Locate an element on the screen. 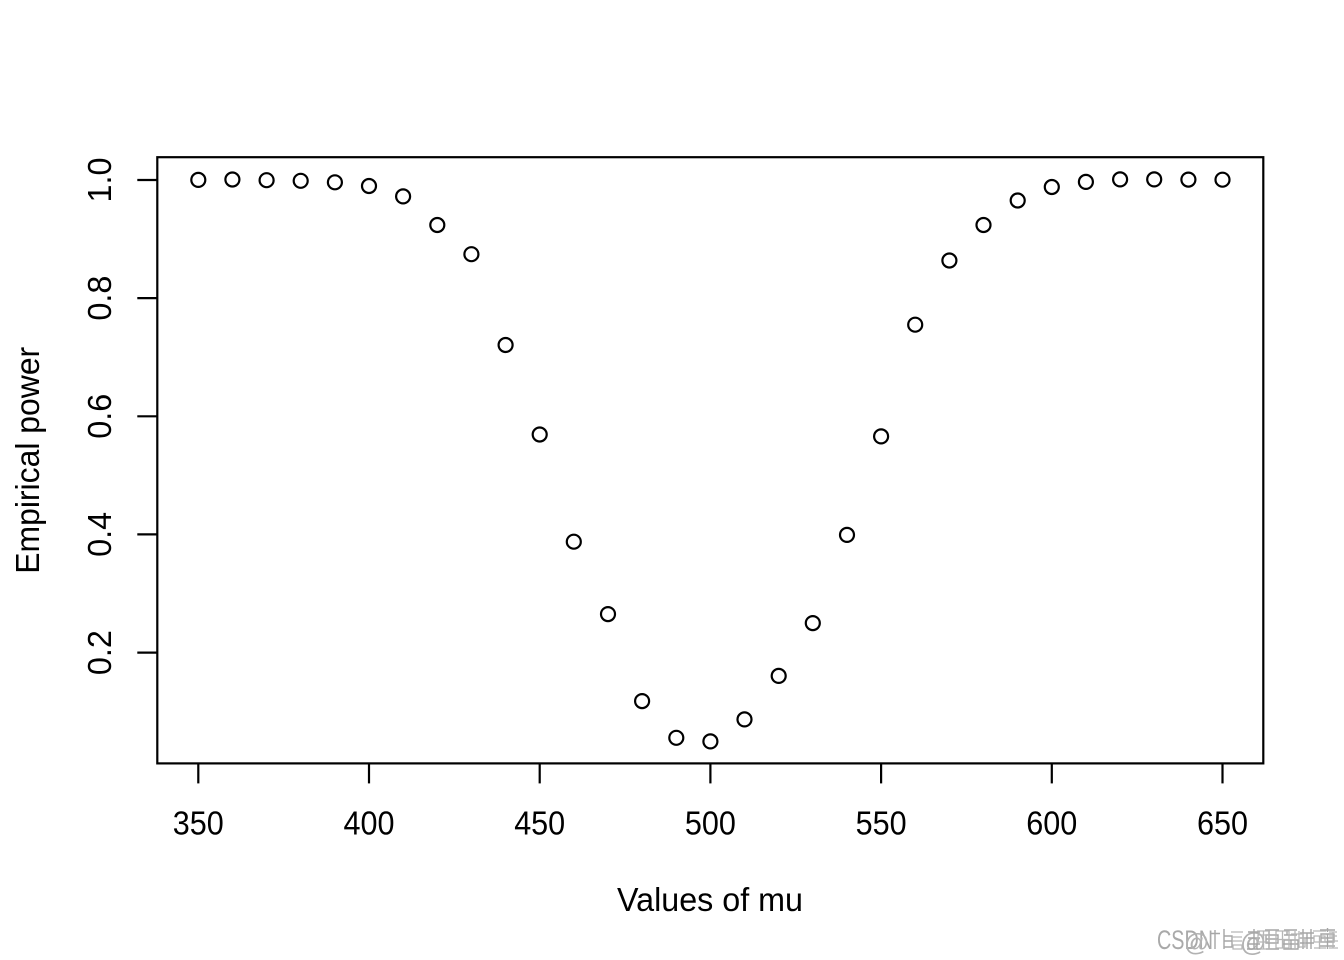 The width and height of the screenshot is (1344, 960). svg-text: 650 is located at coordinates (1222, 823).